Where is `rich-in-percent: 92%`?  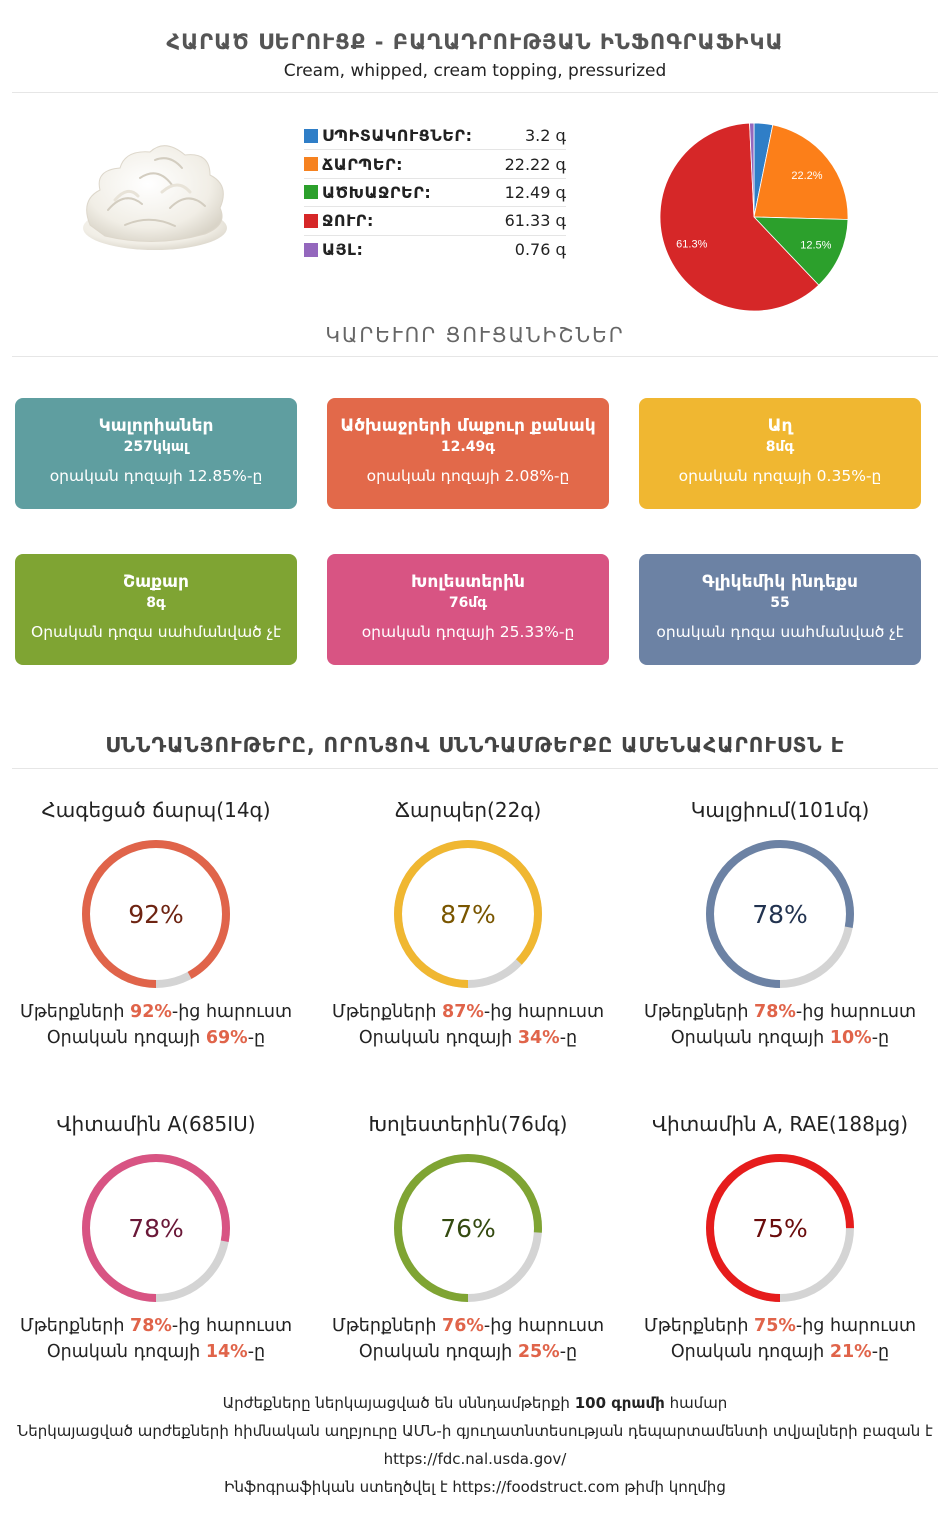
rich-in-percent: 92% is located at coordinates (151, 1012).